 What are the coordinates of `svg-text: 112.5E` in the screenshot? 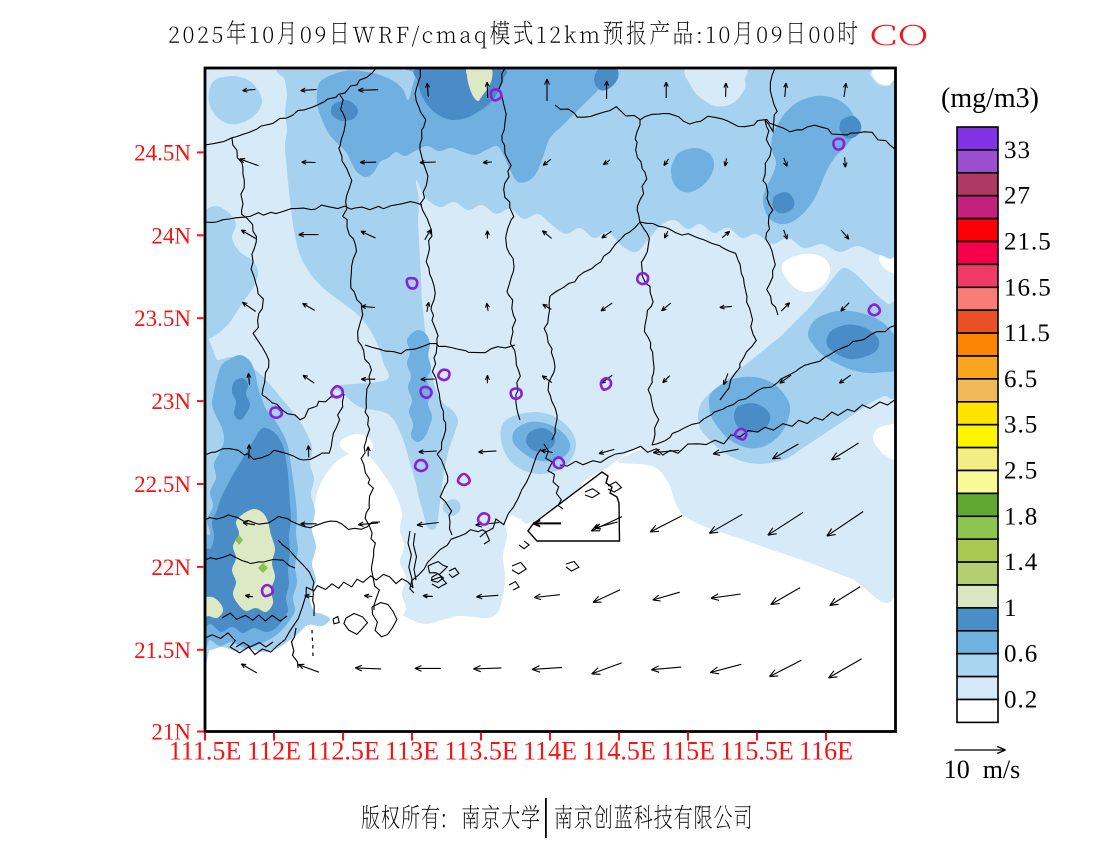 It's located at (342, 751).